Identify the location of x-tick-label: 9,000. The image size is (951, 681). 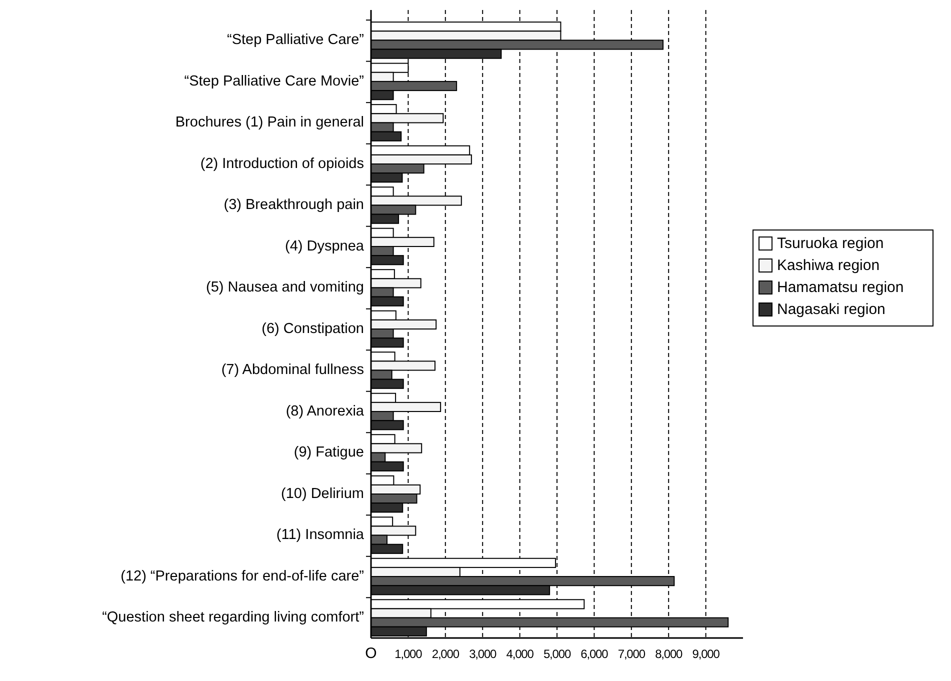
(706, 654).